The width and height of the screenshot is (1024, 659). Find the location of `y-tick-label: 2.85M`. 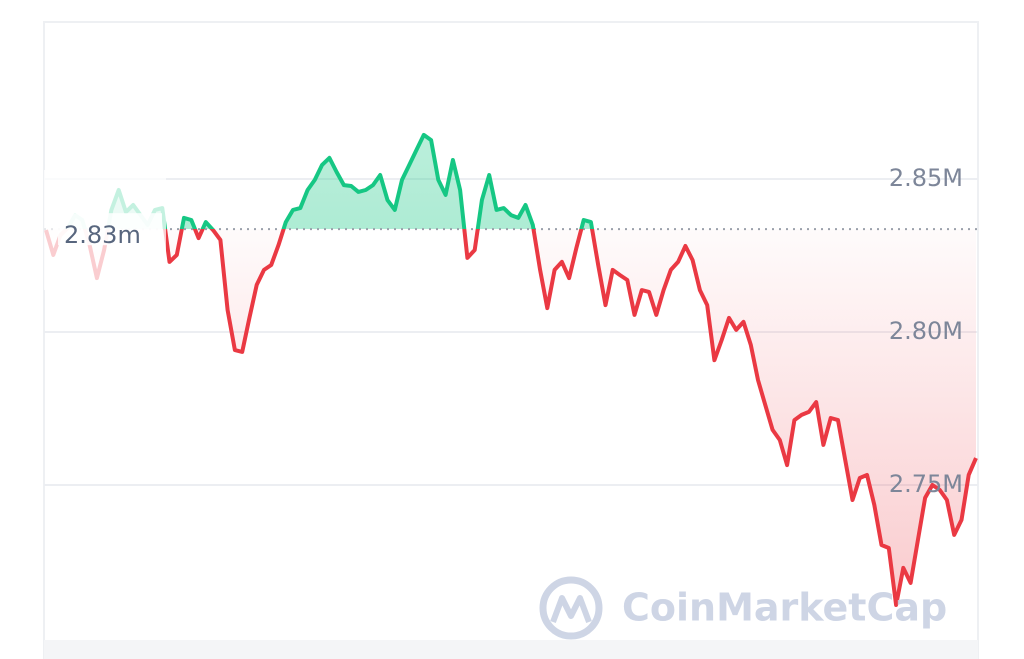

y-tick-label: 2.85M is located at coordinates (926, 178).